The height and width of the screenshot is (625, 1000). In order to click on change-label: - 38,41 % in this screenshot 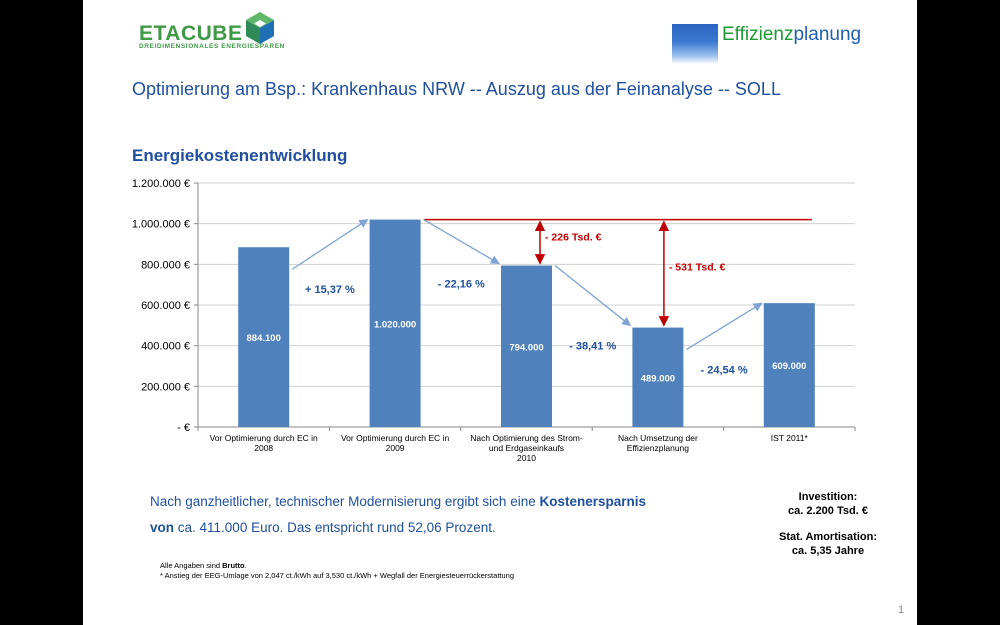, I will do `click(592, 347)`.